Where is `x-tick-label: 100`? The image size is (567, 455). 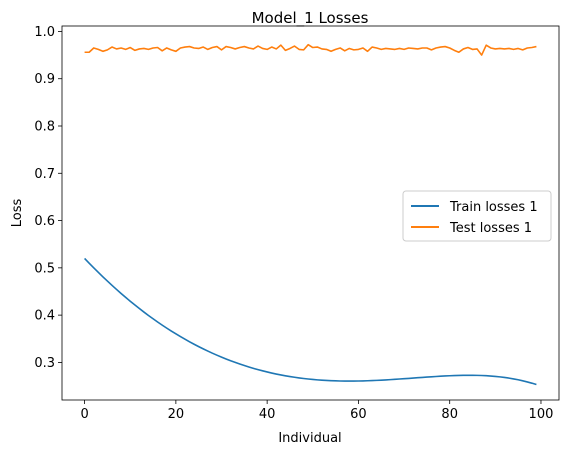 x-tick-label: 100 is located at coordinates (541, 414).